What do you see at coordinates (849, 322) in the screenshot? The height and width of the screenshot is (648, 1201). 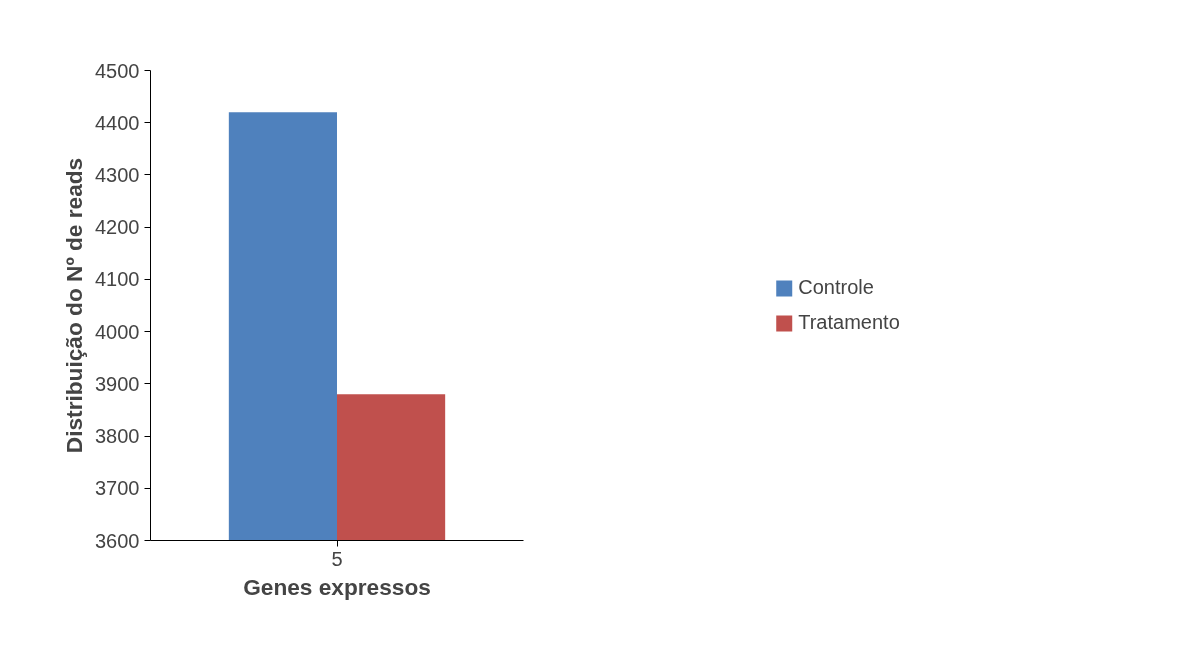 I see `legend-label: Tratamento` at bounding box center [849, 322].